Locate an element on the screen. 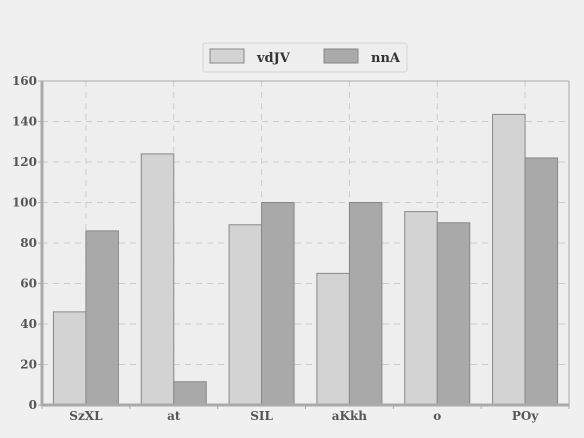 The width and height of the screenshot is (584, 438). x-tick-label: SzXL is located at coordinates (86, 416).